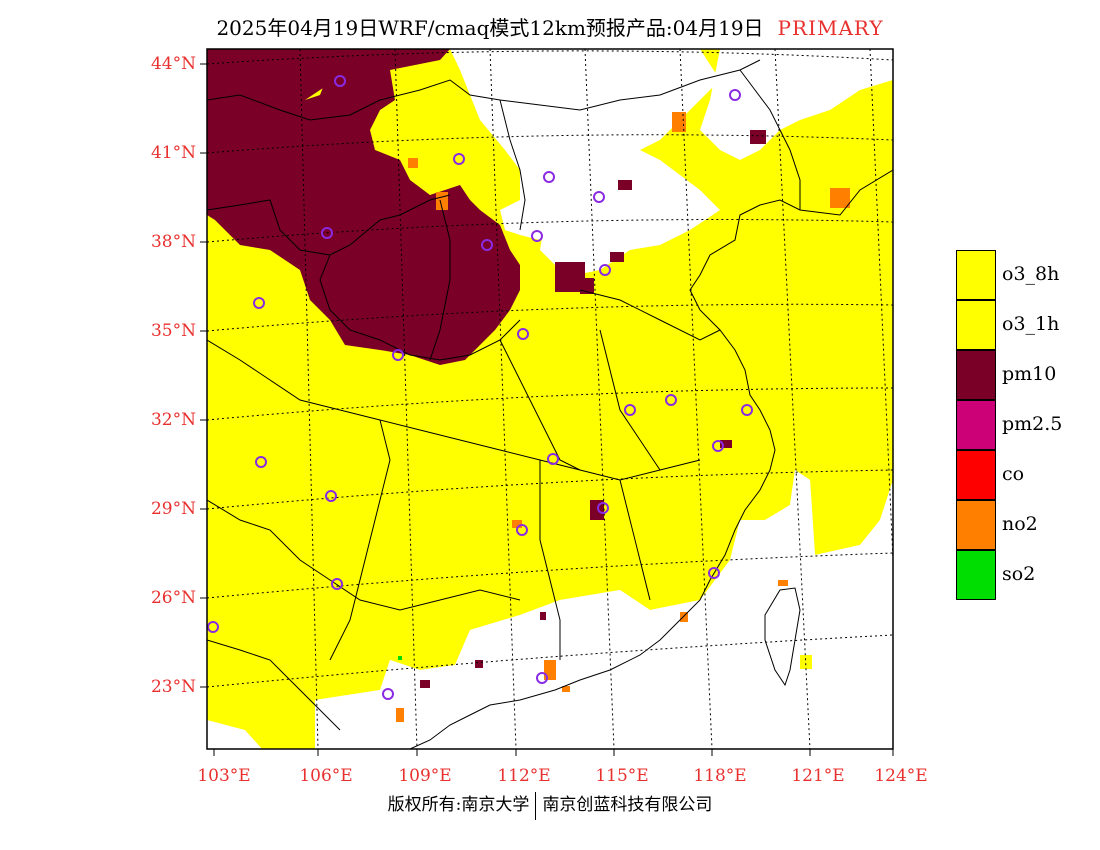  Describe the element at coordinates (976, 375) in the screenshot. I see `legend-swatch-pm10` at that location.